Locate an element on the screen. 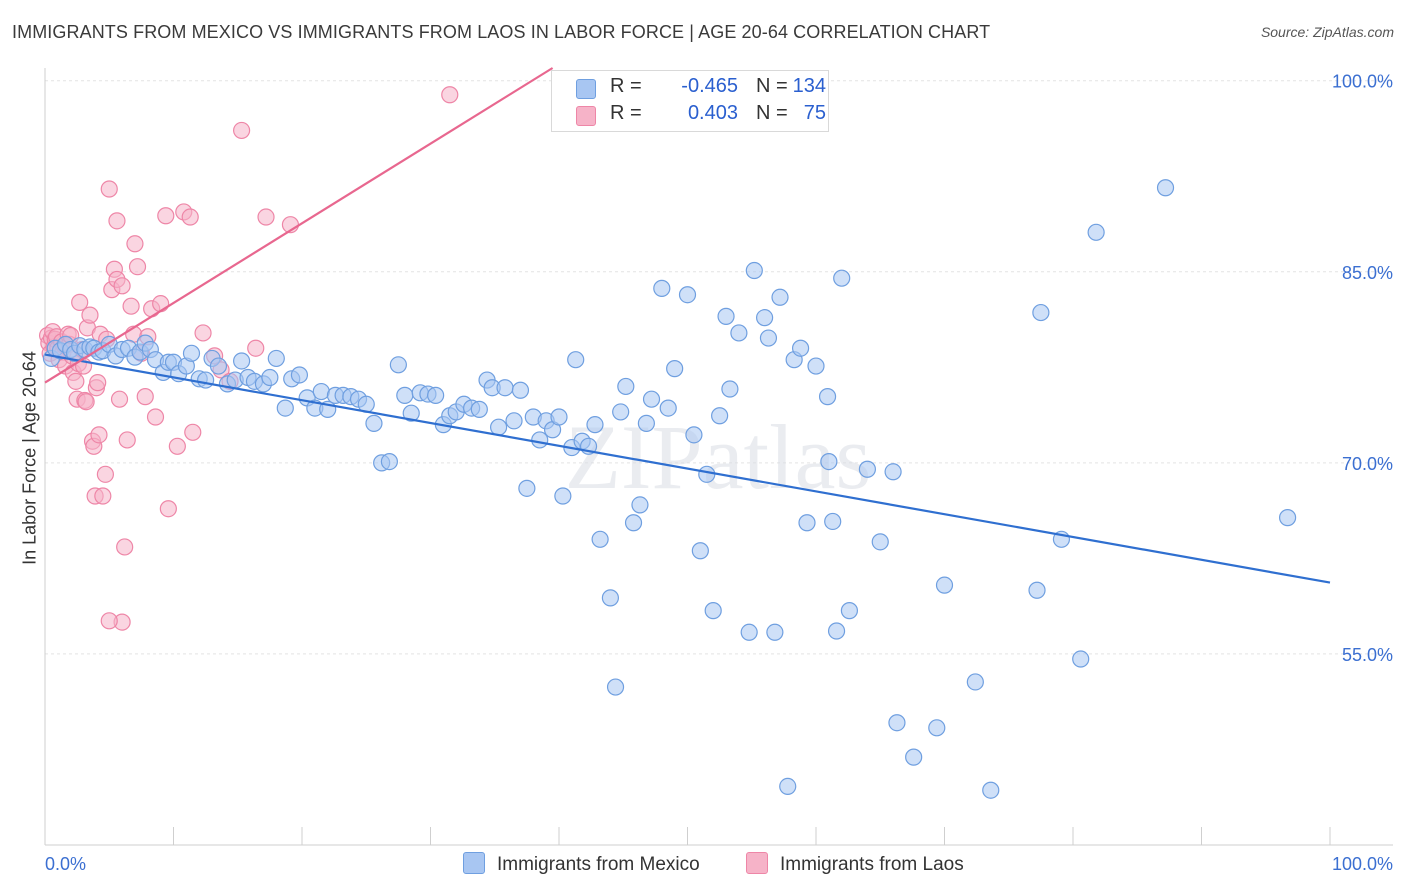  y-axis-title: In Labor Force | Age 20-64 is located at coordinates (29, 458).